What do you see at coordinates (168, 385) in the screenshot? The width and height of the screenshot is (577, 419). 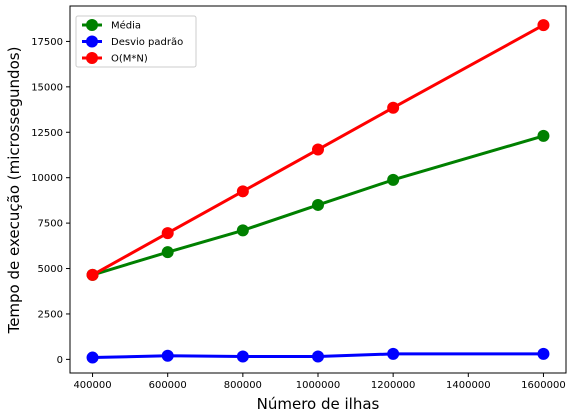 I see `x-tick-label: 600000` at bounding box center [168, 385].